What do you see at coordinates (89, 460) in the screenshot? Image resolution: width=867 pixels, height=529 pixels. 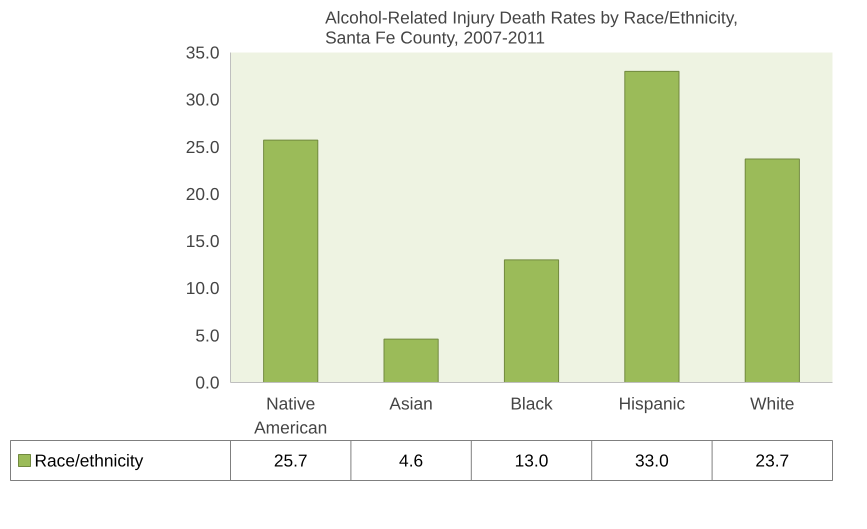 I see `legend-label: Race/ethnicity` at bounding box center [89, 460].